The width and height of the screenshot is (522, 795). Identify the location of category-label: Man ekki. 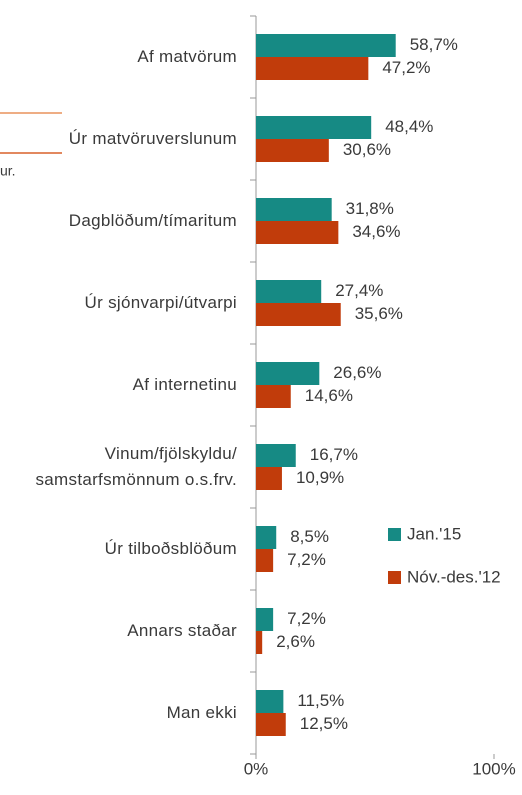
(201, 712).